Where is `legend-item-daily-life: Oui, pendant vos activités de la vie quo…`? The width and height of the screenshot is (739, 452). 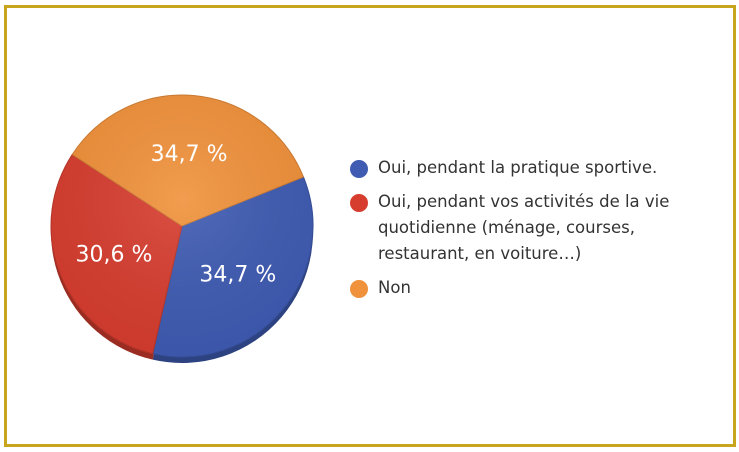 legend-item-daily-life: Oui, pendant vos activités de la vie quo… is located at coordinates (520, 229).